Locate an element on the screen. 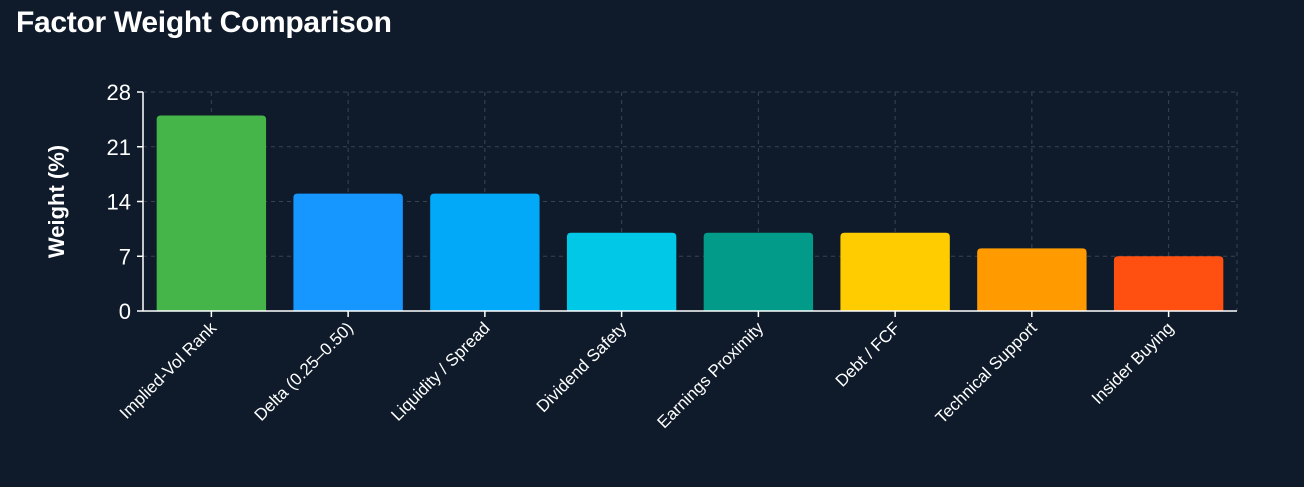 Image resolution: width=1304 pixels, height=487 pixels. x-tick-label: Liquidity / Spread is located at coordinates (440, 371).